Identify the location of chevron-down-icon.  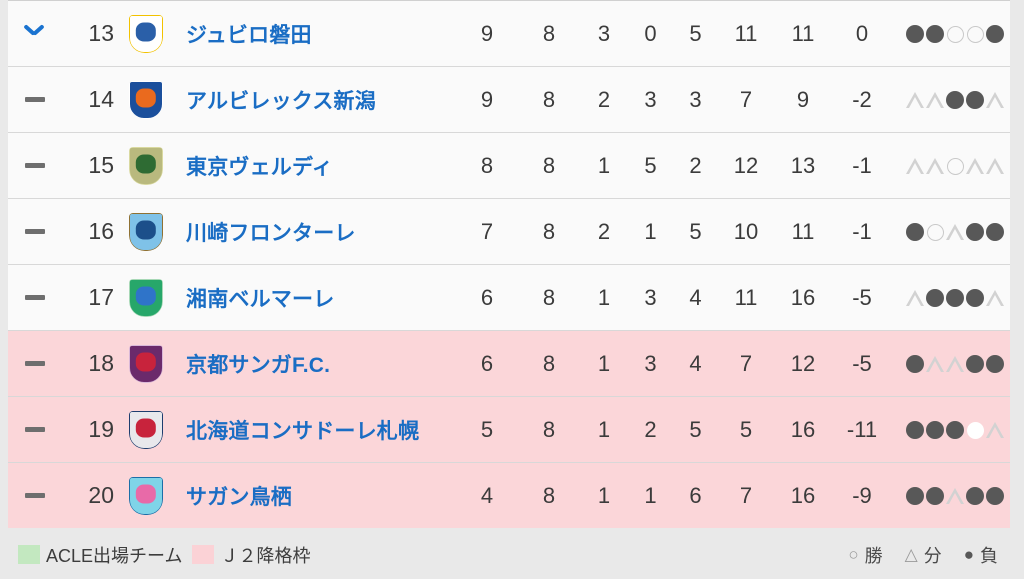
(35, 34).